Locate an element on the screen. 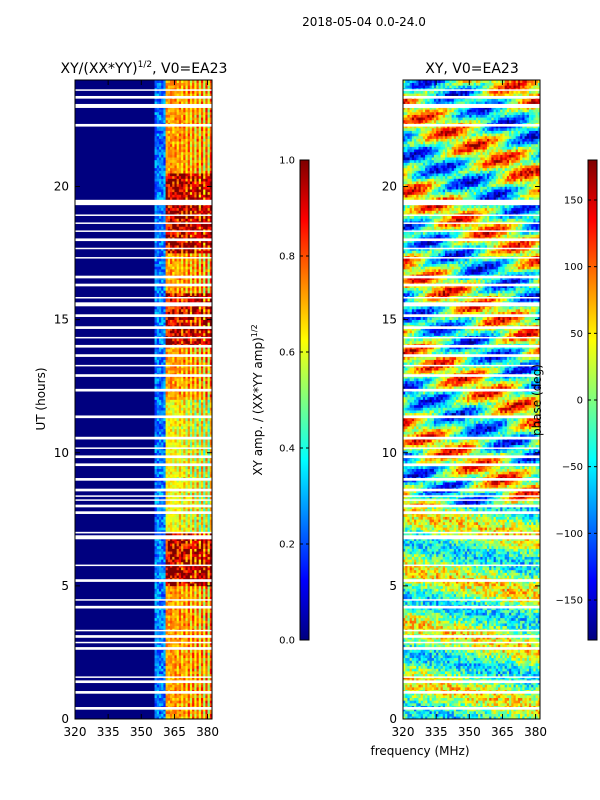 The height and width of the screenshot is (800, 600). colorbar-tick-label: −100 is located at coordinates (569, 534).